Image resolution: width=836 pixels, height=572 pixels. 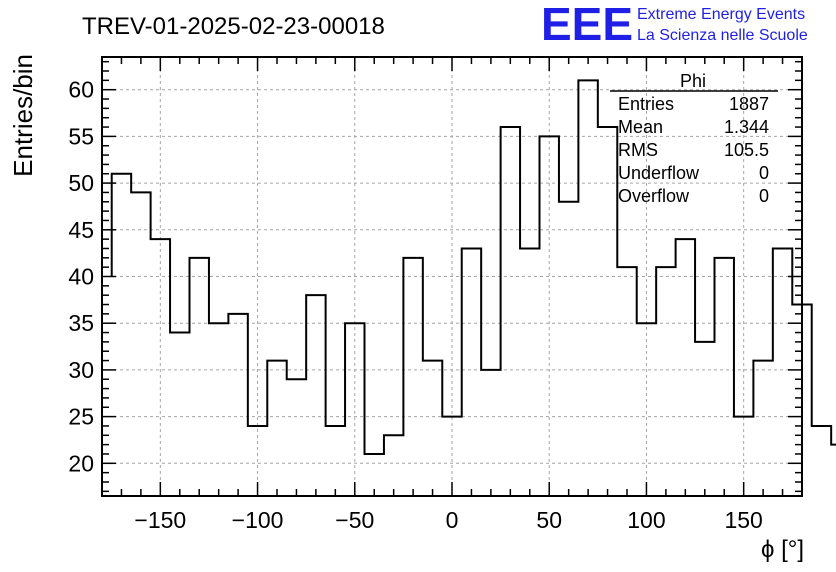 I want to click on stats-row-label: Mean, so click(x=640, y=127).